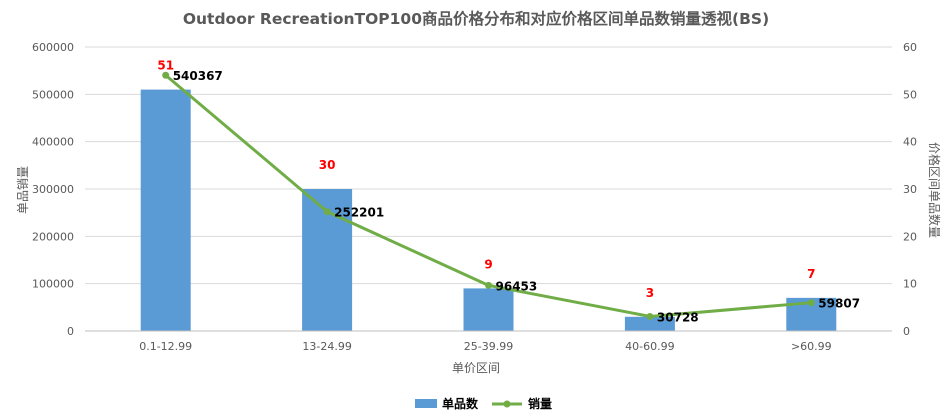  Describe the element at coordinates (53, 94) in the screenshot. I see `y-tick-label: 500000` at that location.